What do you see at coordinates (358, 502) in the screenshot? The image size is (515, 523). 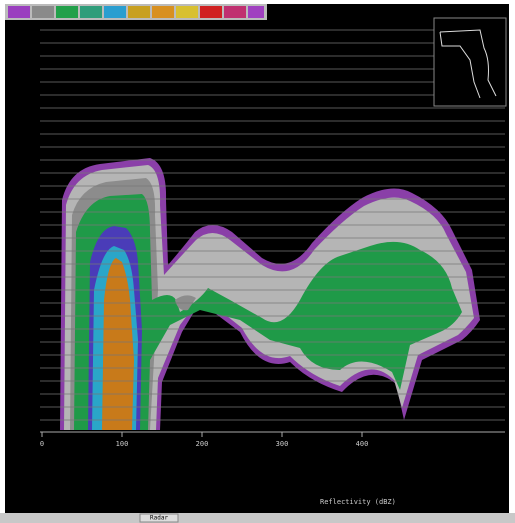 I see `status-text: Reflectivity (dBZ)` at bounding box center [358, 502].